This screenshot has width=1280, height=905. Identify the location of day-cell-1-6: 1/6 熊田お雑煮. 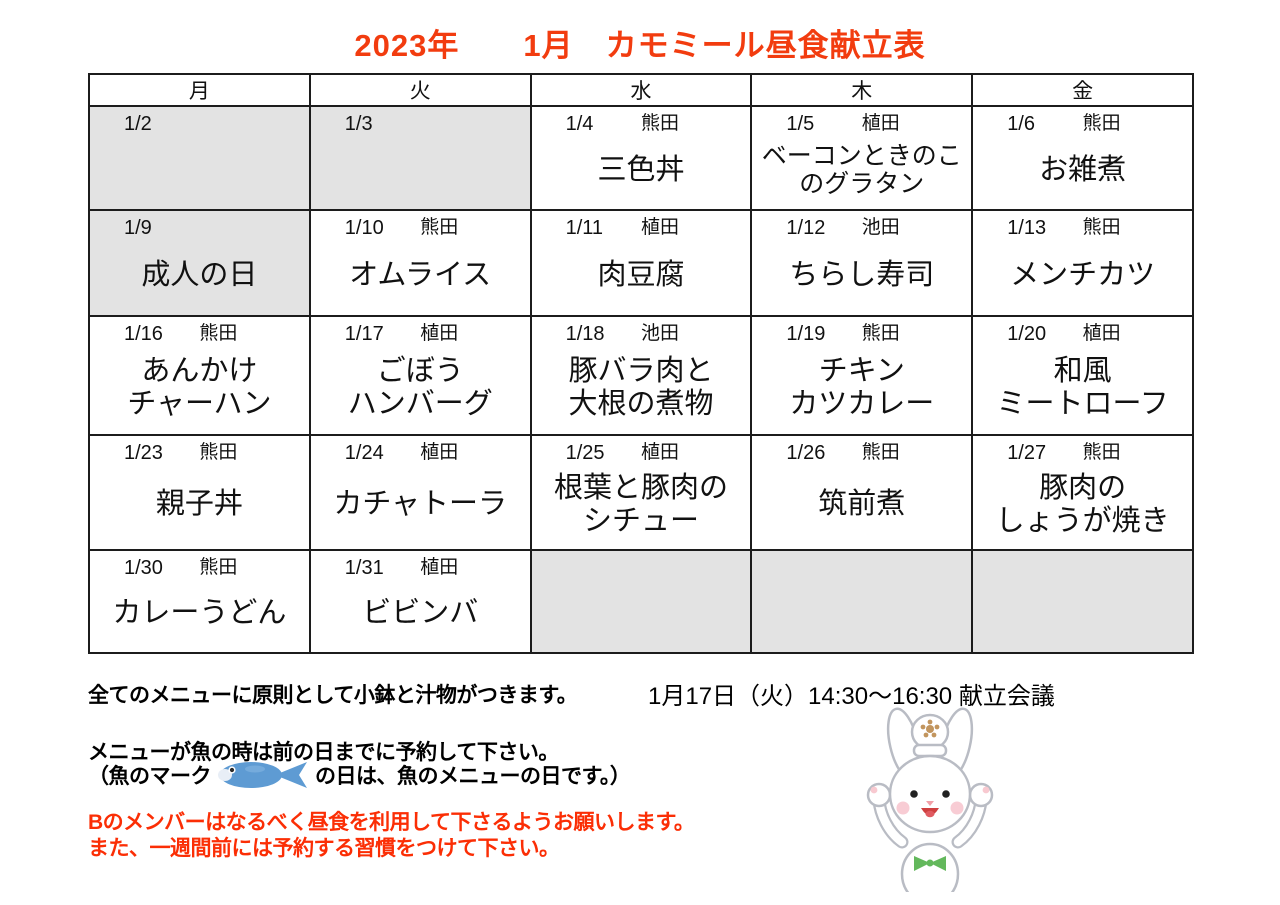
(1082, 158).